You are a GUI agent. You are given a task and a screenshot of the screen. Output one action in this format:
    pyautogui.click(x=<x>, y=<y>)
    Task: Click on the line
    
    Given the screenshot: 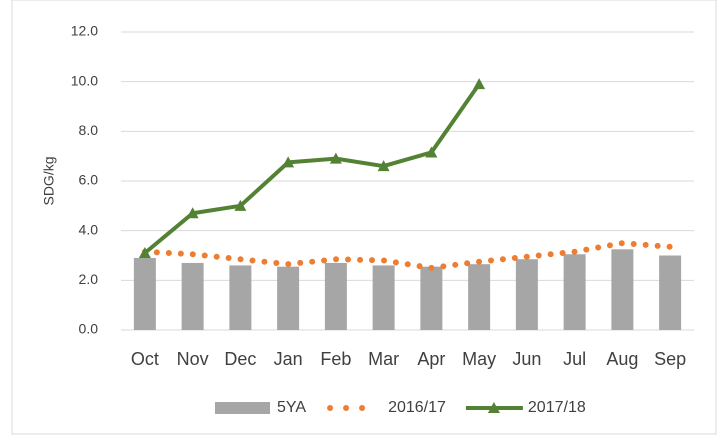 What is the action you would take?
    pyautogui.click(x=407, y=255)
    